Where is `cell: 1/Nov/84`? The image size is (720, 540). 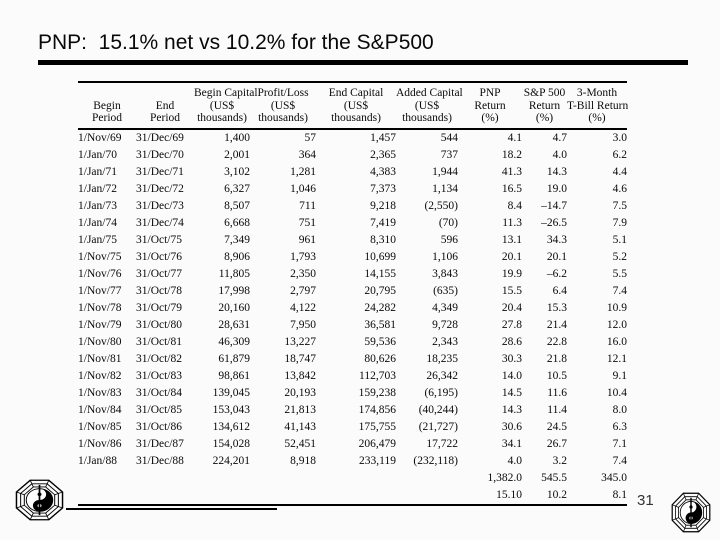
cell: 1/Nov/84 is located at coordinates (100, 409).